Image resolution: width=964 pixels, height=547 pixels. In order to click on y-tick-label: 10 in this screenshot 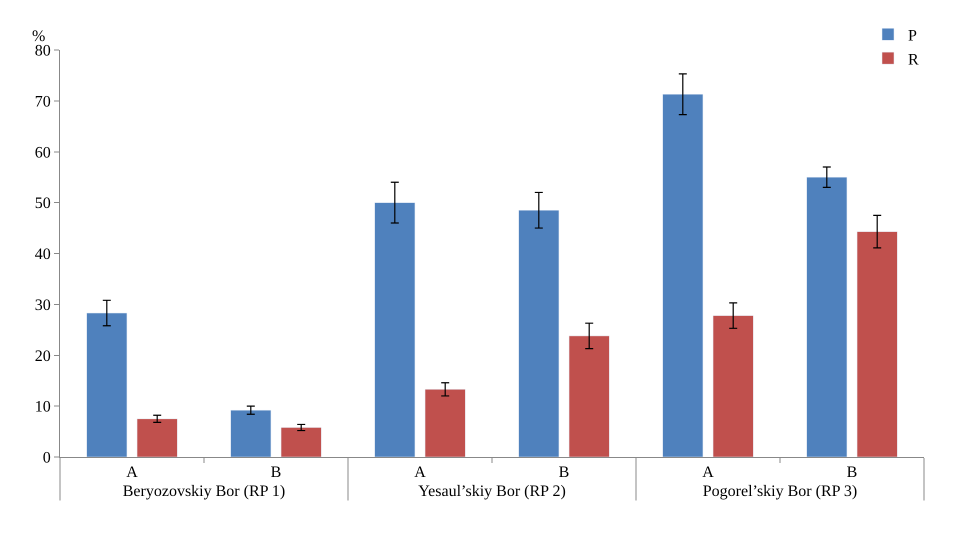, I will do `click(42, 407)`.